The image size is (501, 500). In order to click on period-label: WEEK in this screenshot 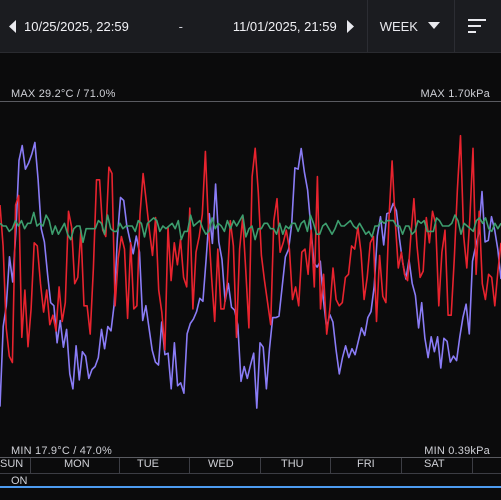, I will do `click(398, 26)`.